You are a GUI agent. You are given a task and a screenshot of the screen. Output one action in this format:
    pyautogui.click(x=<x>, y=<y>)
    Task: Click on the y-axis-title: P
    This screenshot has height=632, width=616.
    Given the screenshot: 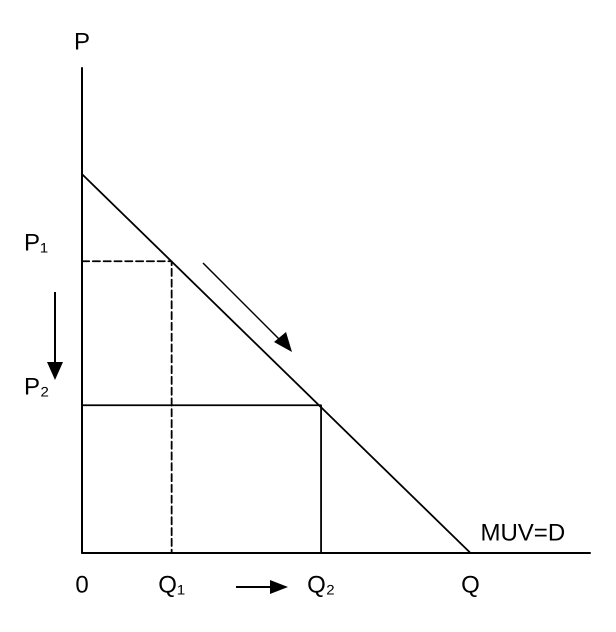 What is the action you would take?
    pyautogui.click(x=82, y=42)
    